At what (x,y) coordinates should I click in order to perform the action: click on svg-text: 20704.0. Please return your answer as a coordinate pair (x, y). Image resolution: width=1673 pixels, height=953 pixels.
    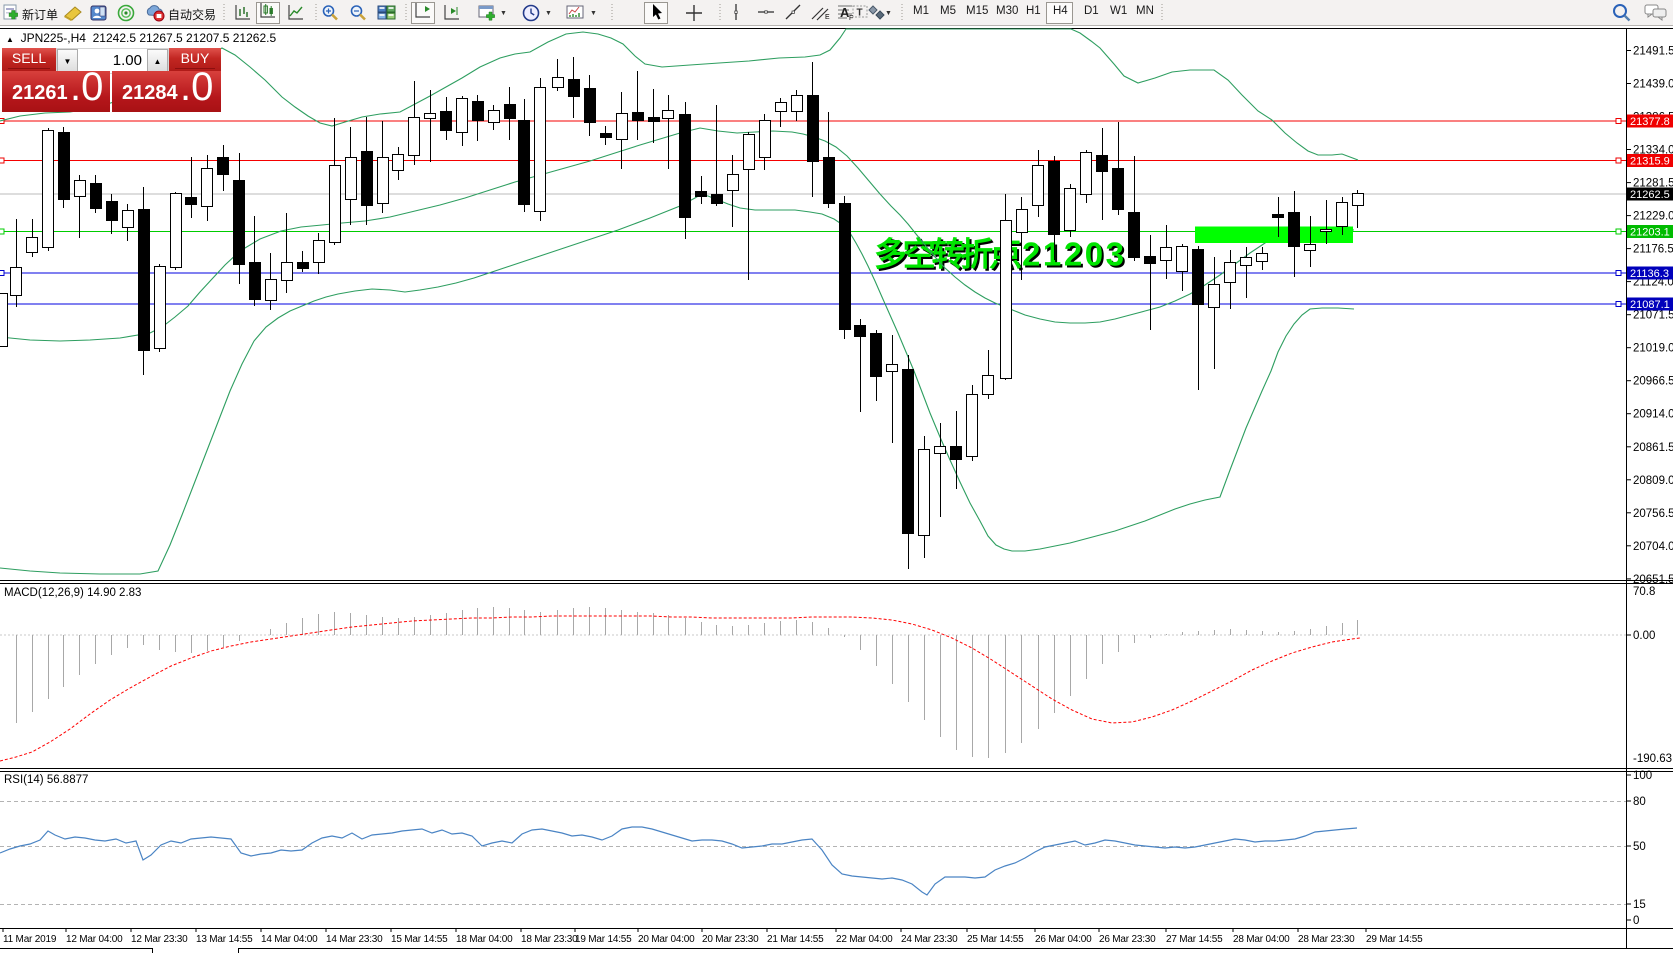
    Looking at the image, I should click on (1653, 547).